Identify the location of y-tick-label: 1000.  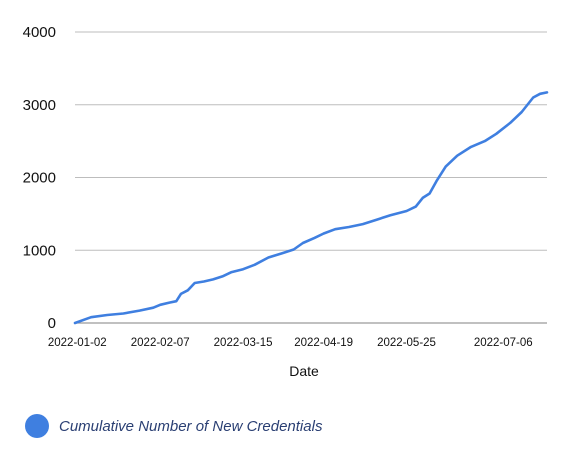
(39, 250).